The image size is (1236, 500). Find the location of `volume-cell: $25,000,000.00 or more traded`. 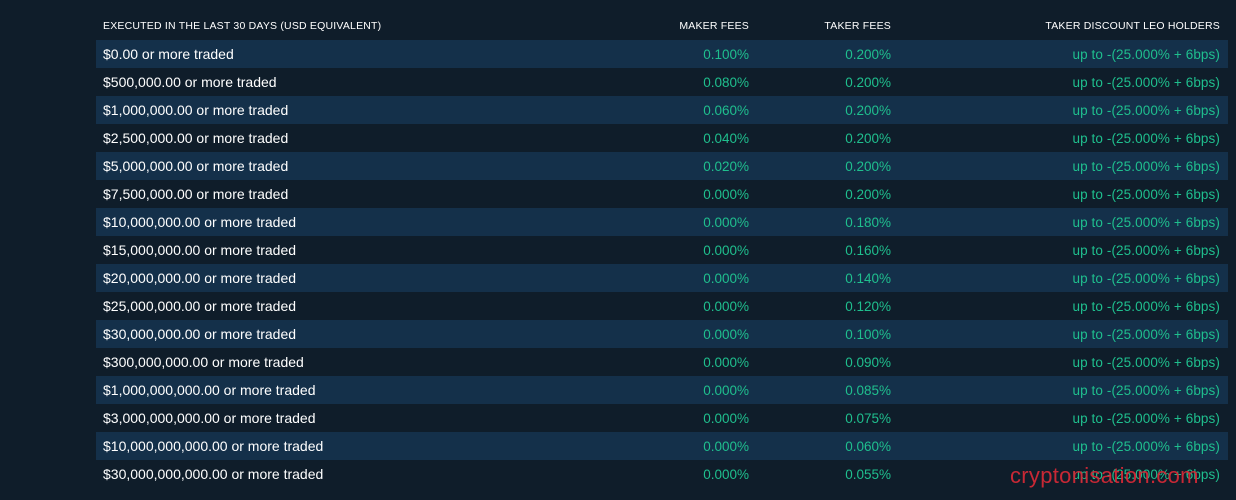

volume-cell: $25,000,000.00 or more traded is located at coordinates (200, 306).